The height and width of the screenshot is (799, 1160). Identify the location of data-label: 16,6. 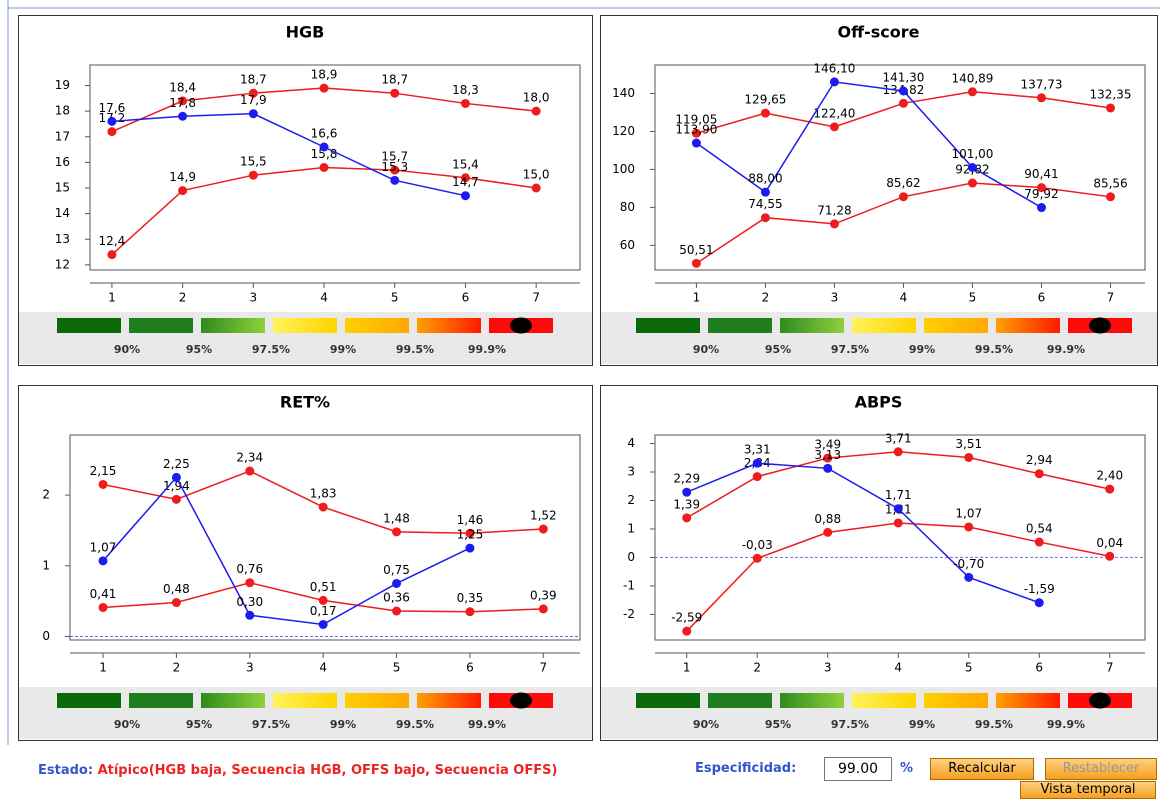
(324, 134).